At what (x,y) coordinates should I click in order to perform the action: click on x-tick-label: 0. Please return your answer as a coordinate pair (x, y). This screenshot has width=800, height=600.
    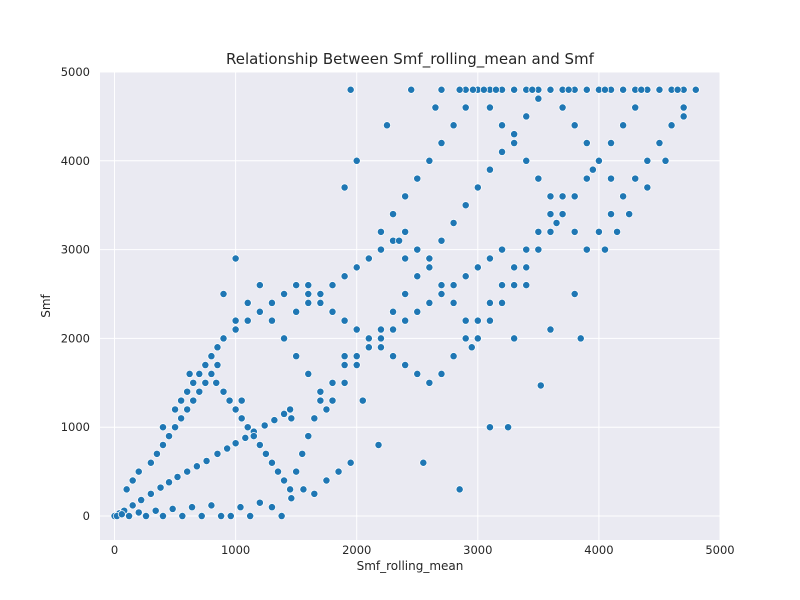
    Looking at the image, I should click on (114, 550).